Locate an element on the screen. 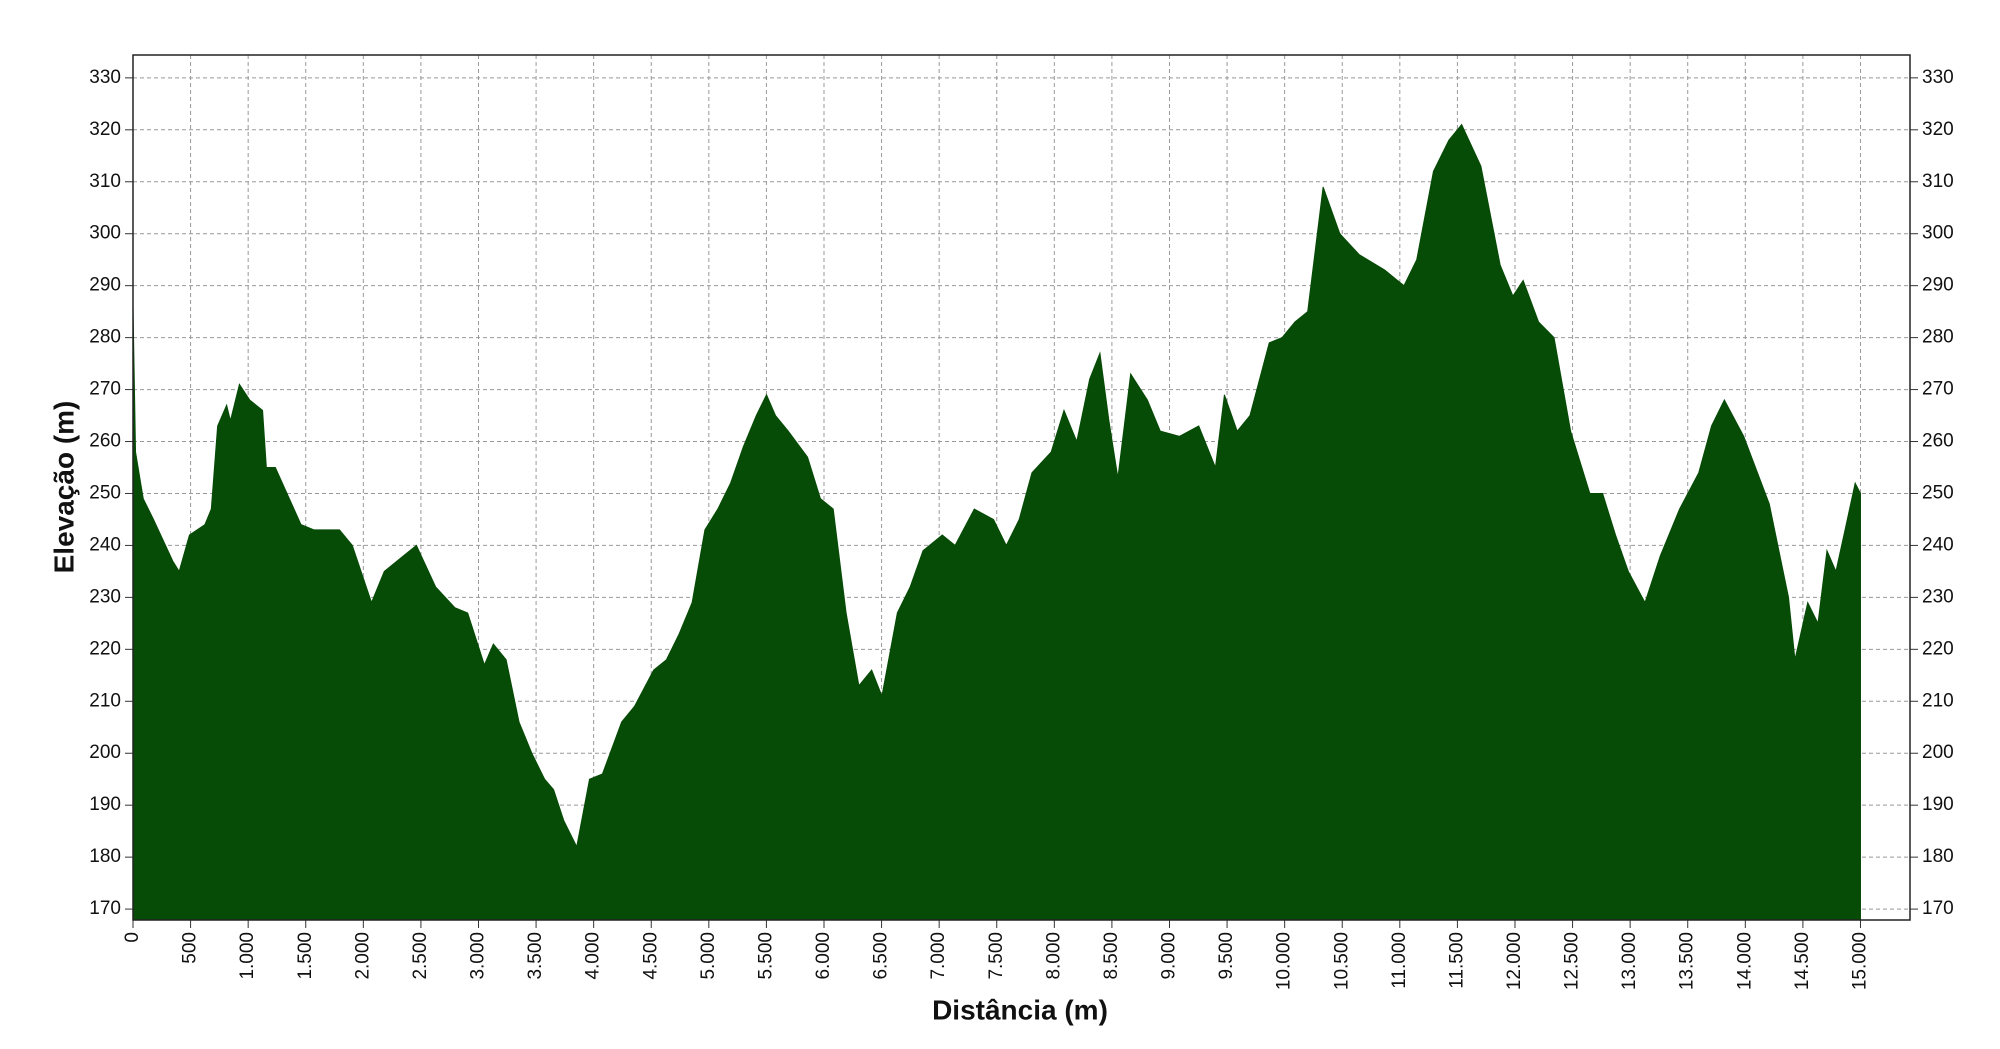  y-tick-label-right: 200 is located at coordinates (1938, 752).